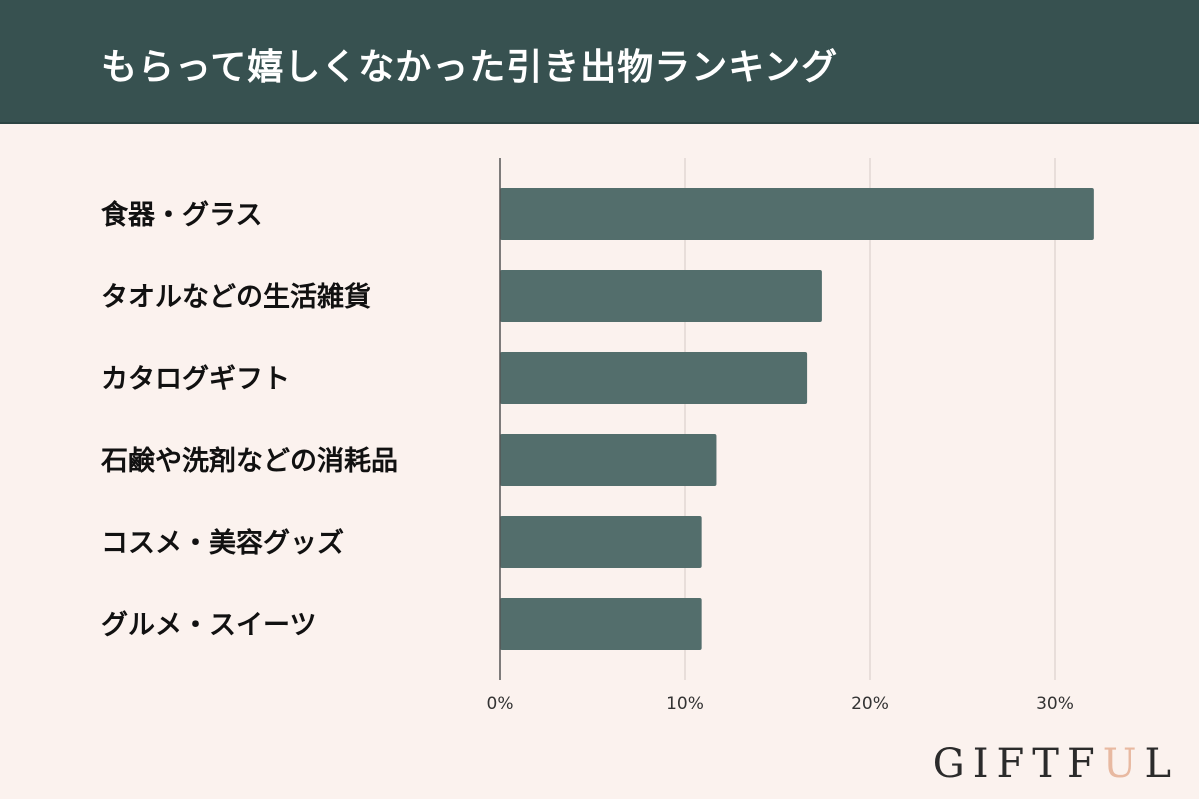 The image size is (1199, 799). I want to click on brand-text-start: GIFTF, so click(1017, 764).